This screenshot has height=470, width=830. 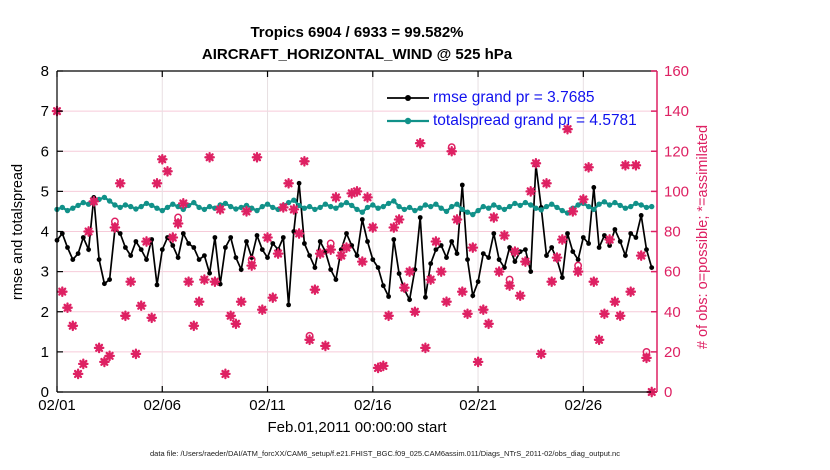 What do you see at coordinates (57, 405) in the screenshot?
I see `svg-text: 02/01` at bounding box center [57, 405].